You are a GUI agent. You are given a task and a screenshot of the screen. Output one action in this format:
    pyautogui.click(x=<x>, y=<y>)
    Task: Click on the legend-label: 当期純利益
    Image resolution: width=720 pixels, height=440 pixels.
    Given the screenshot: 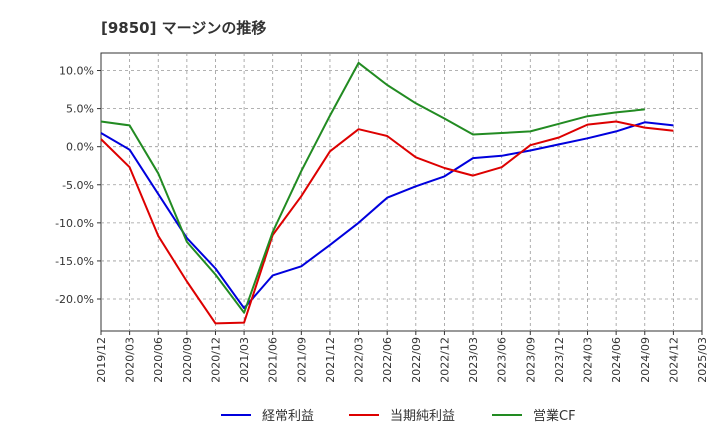 What is the action you would take?
    pyautogui.click(x=422, y=416)
    